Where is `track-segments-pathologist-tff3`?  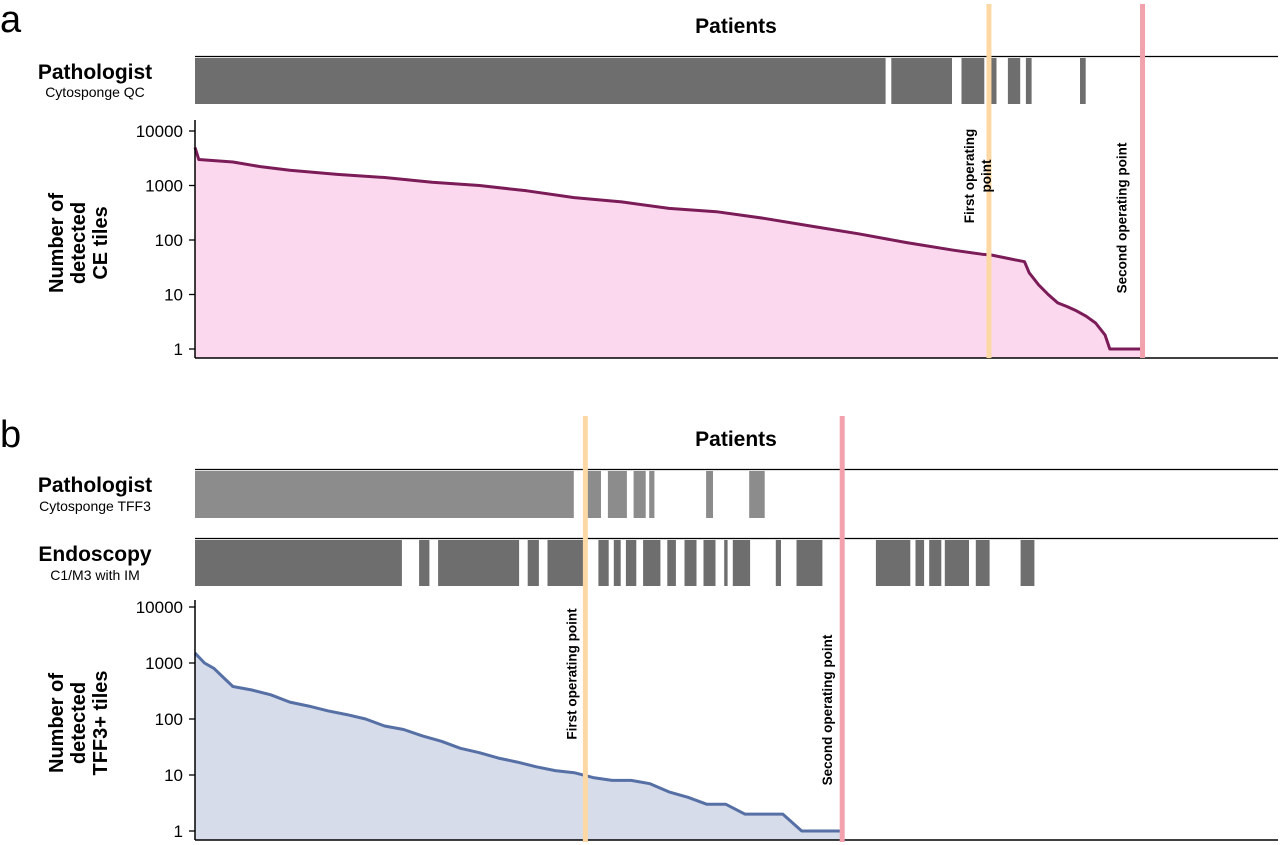
track-segments-pathologist-tff3 is located at coordinates (480, 494).